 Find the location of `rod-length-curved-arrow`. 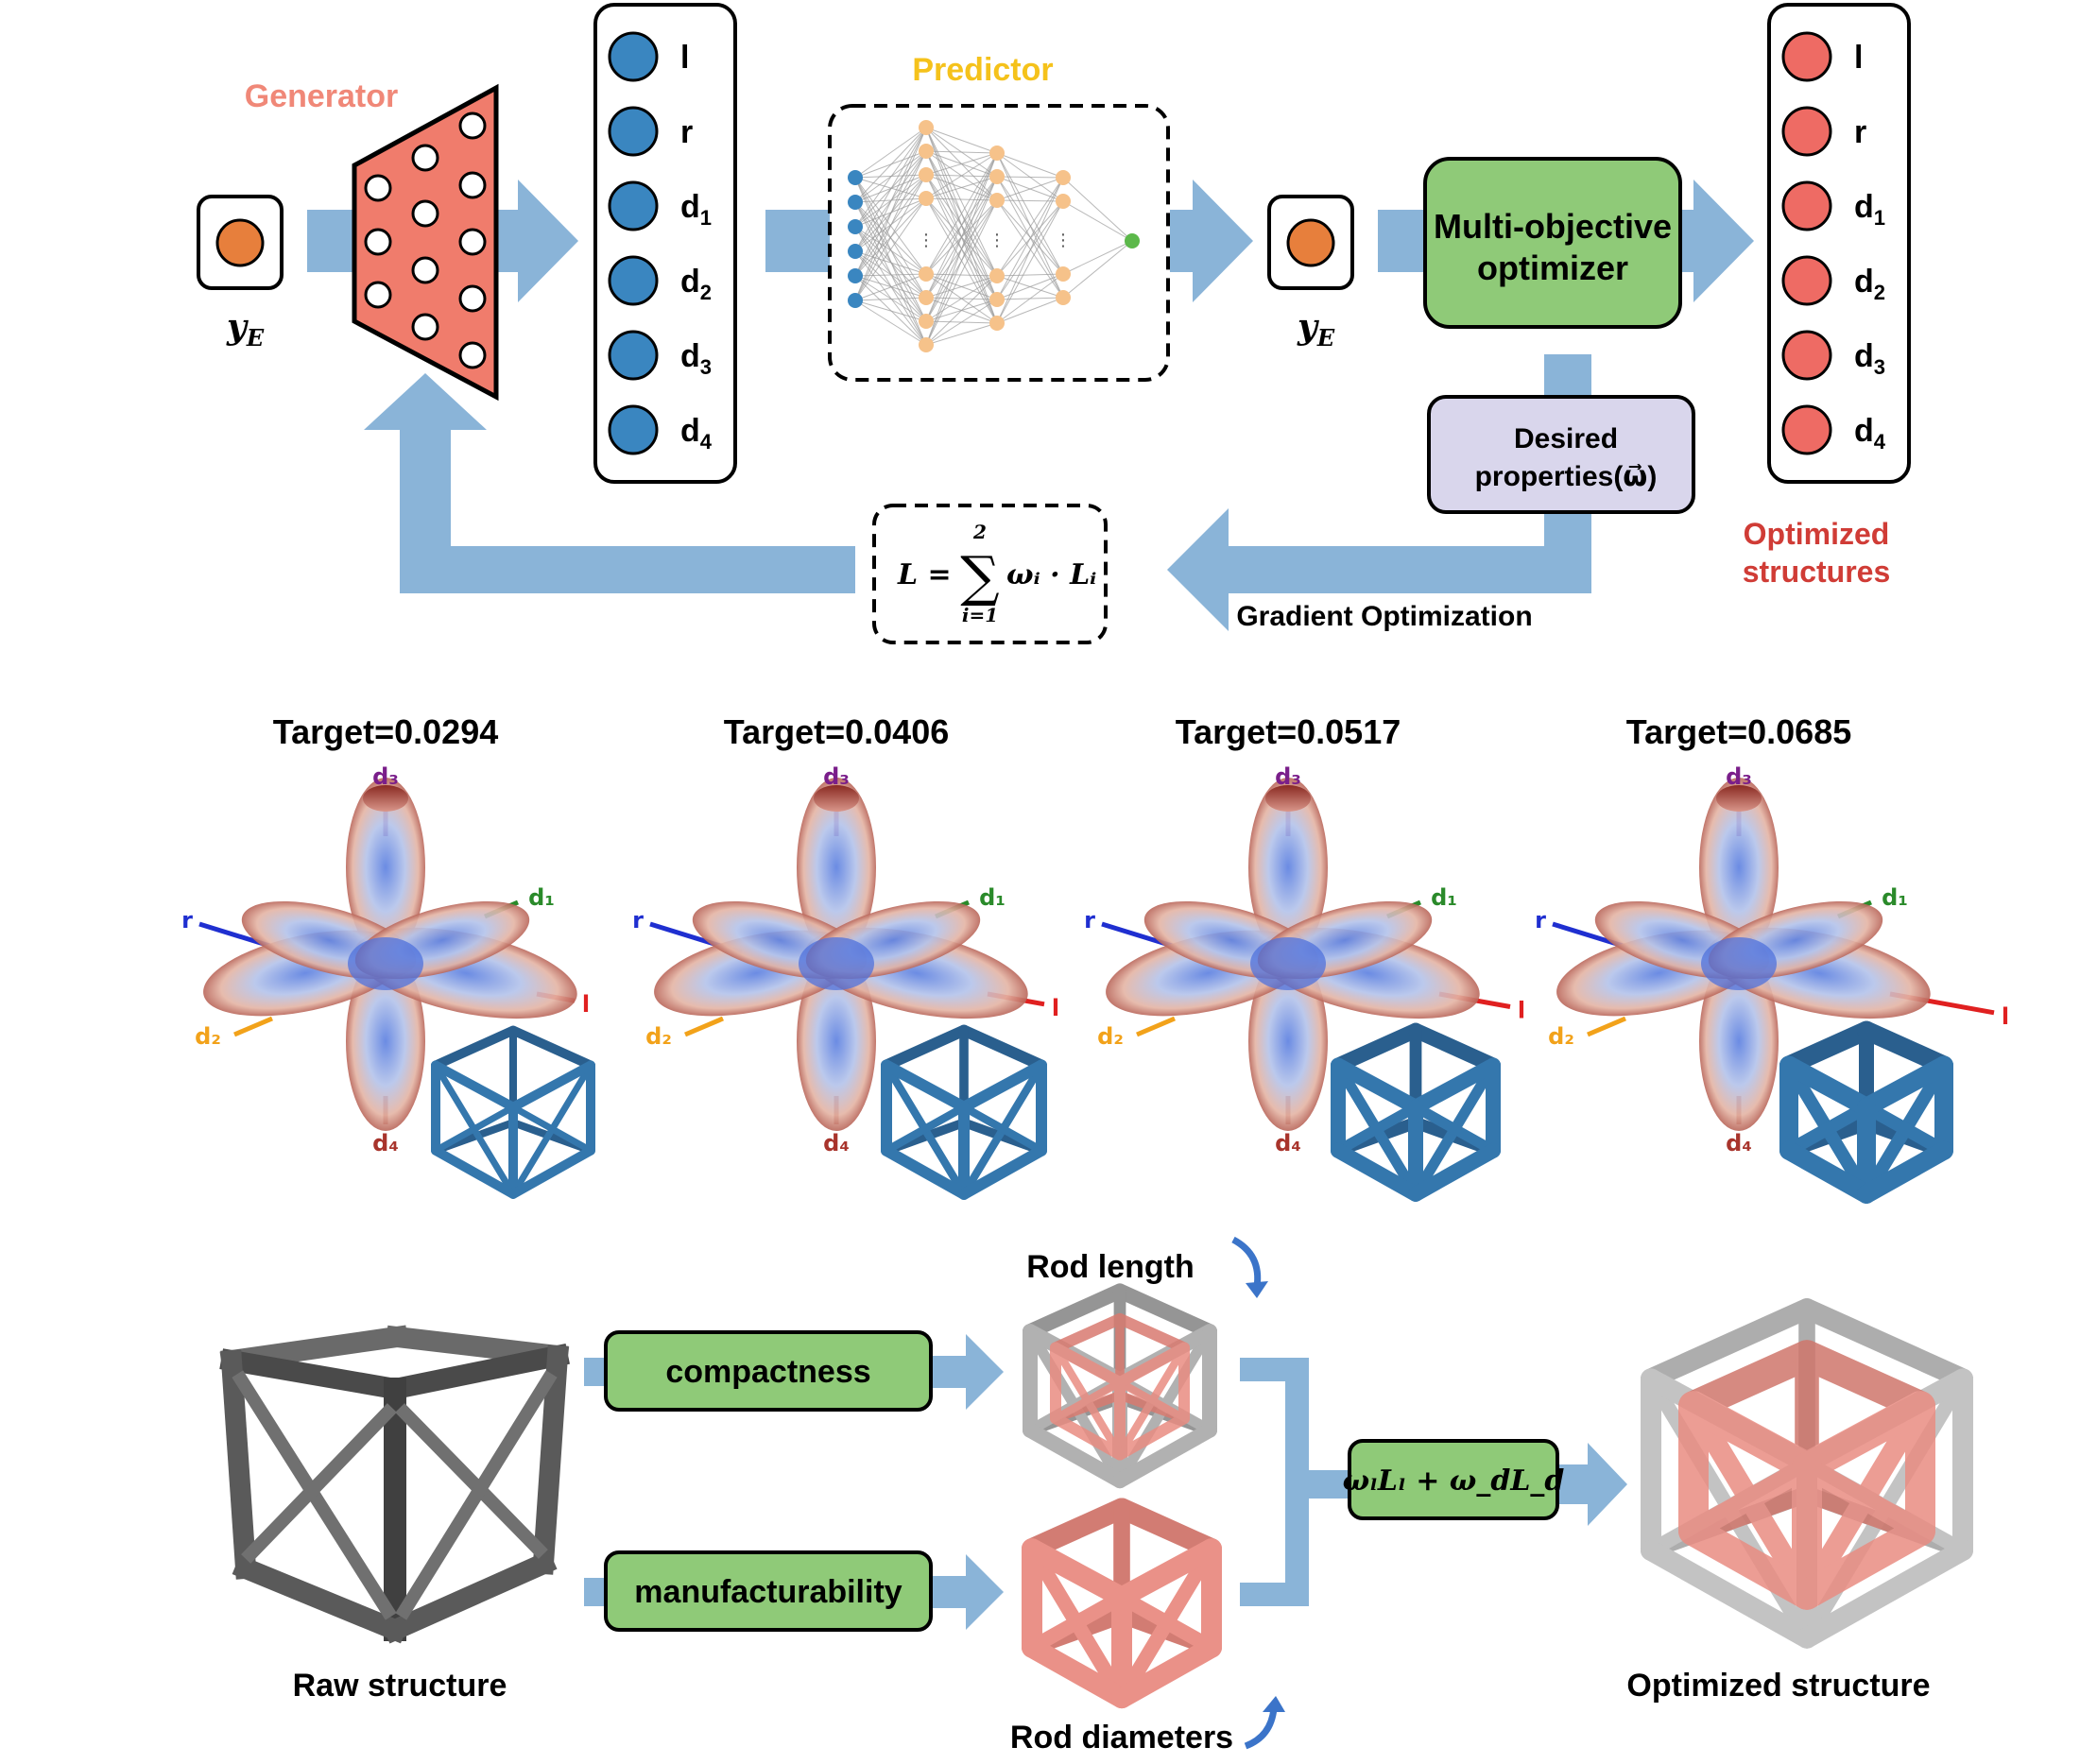

rod-length-curved-arrow is located at coordinates (1246, 1262).